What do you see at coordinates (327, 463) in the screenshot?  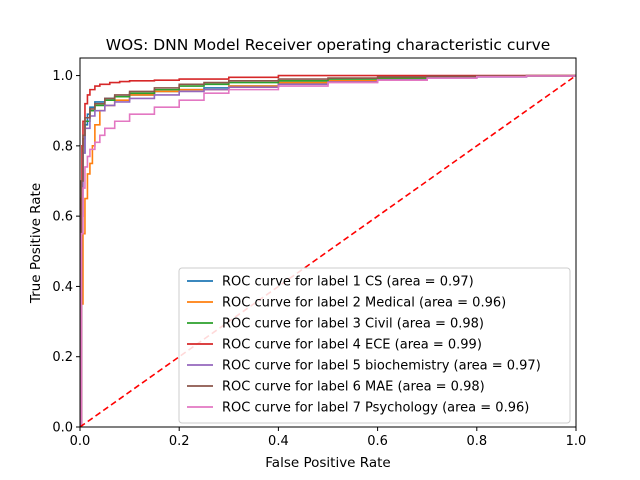 I see `x-axis-label: False Positive Rate` at bounding box center [327, 463].